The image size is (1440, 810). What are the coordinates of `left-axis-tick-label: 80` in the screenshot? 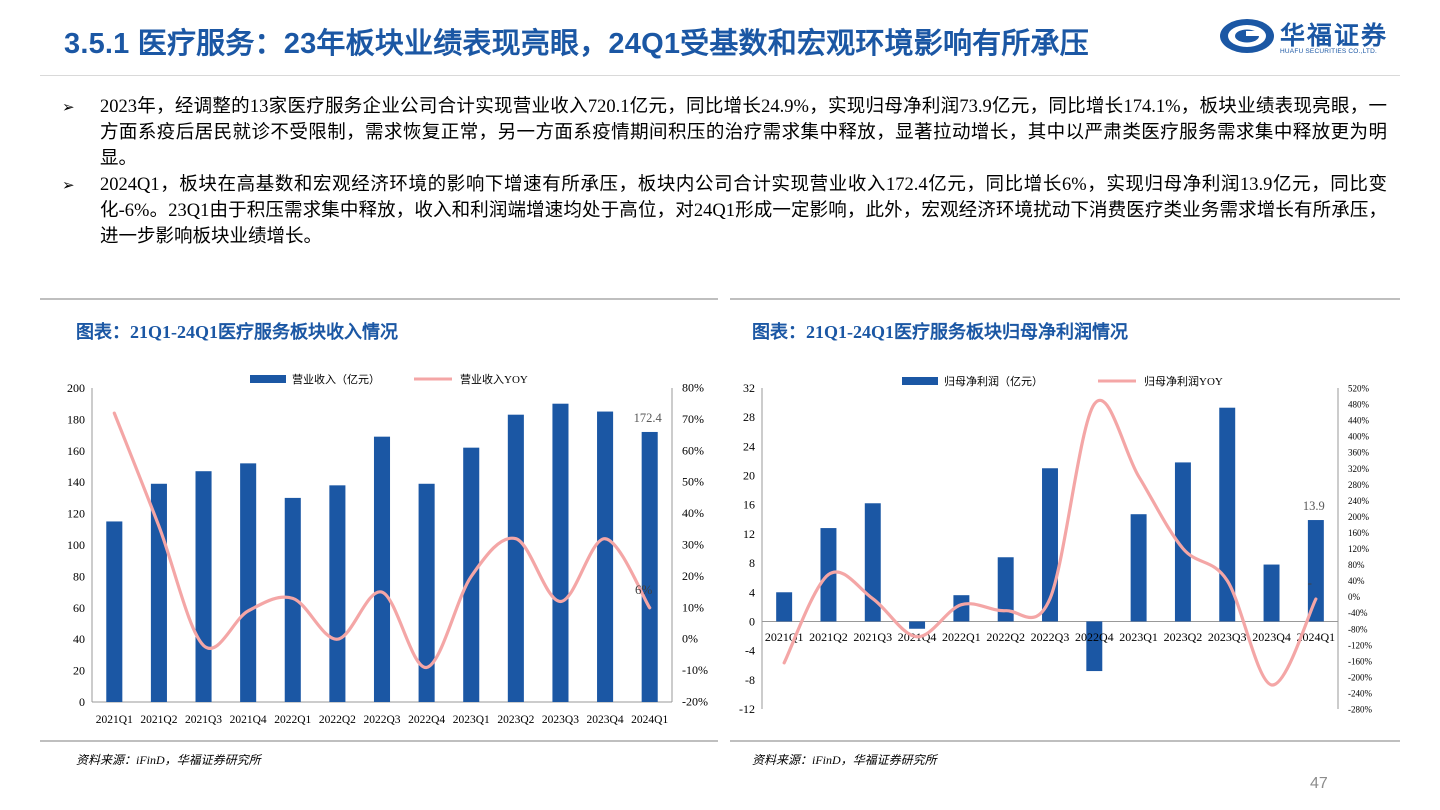 It's located at (79, 576).